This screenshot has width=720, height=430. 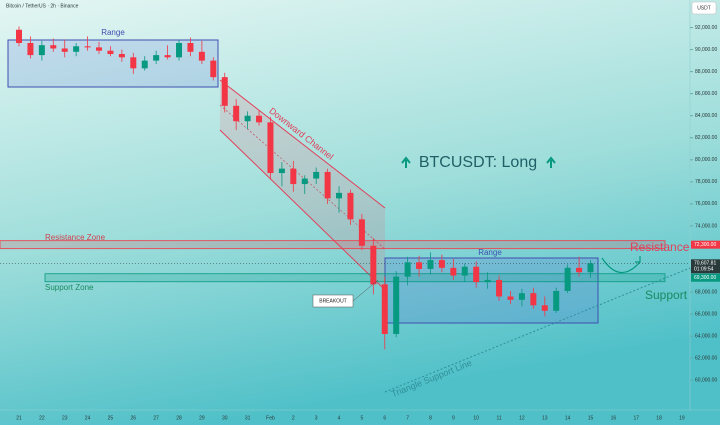 I want to click on annotation: Support, so click(x=666, y=295).